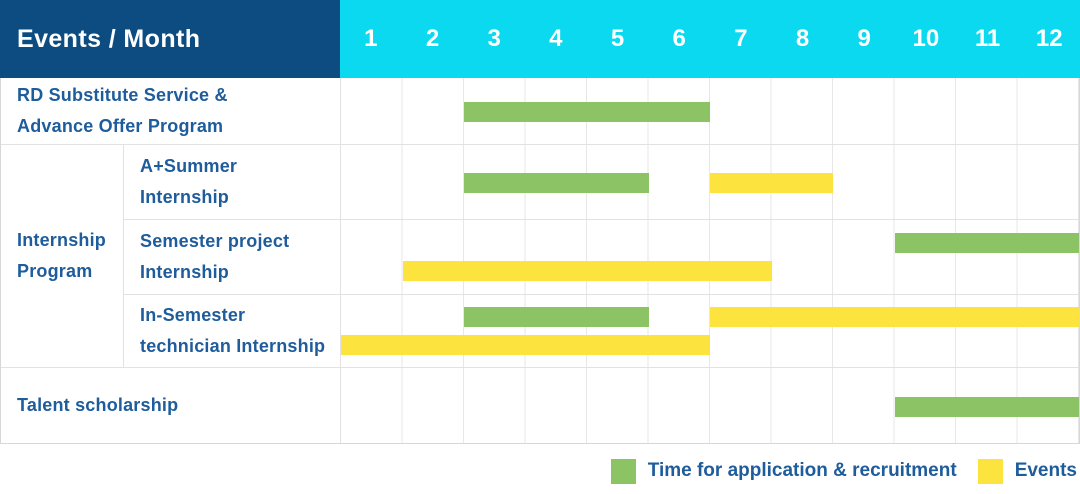 The image size is (1080, 494). What do you see at coordinates (232, 182) in the screenshot?
I see `sub-row-label: A+Summer Internship` at bounding box center [232, 182].